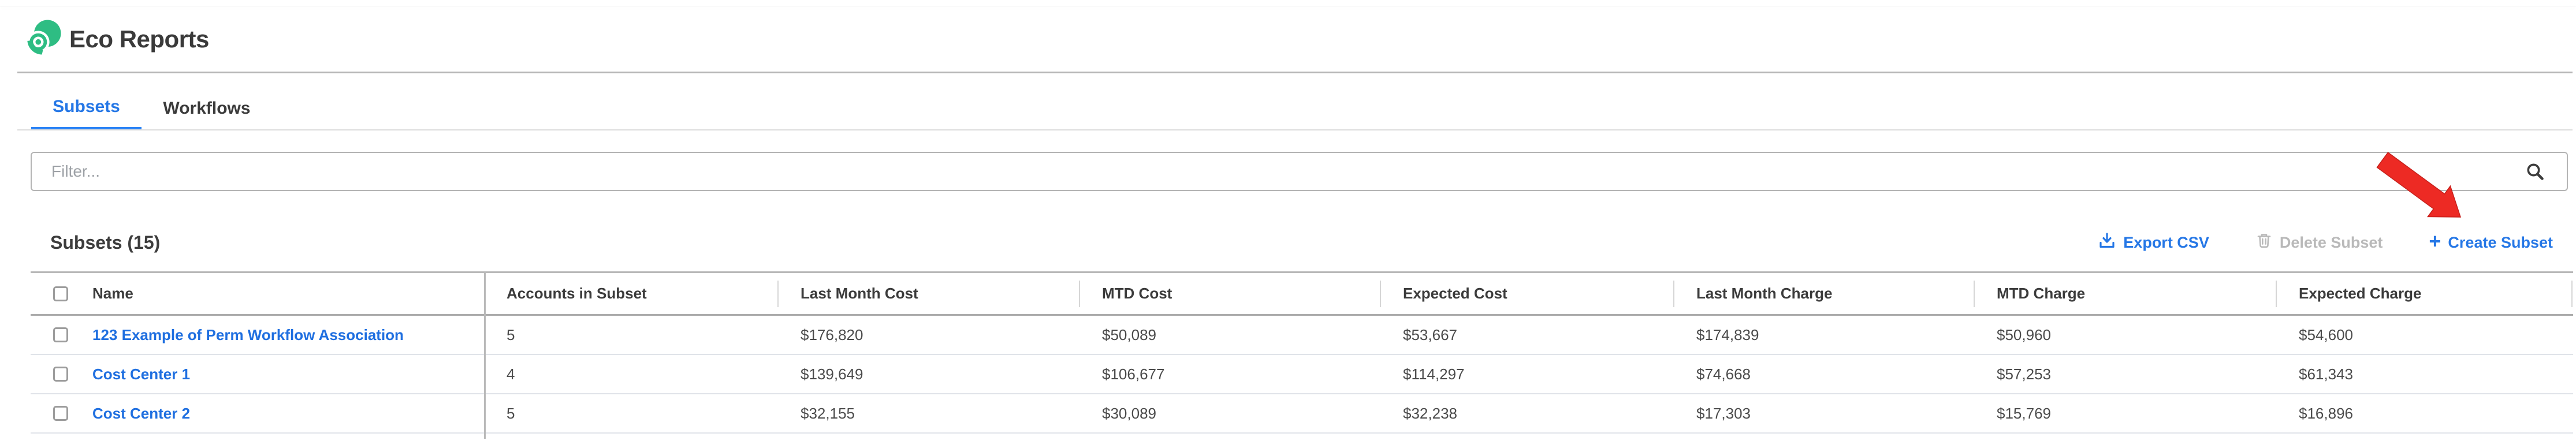  I want to click on mtd-cost-value: $106,677, so click(1133, 374).